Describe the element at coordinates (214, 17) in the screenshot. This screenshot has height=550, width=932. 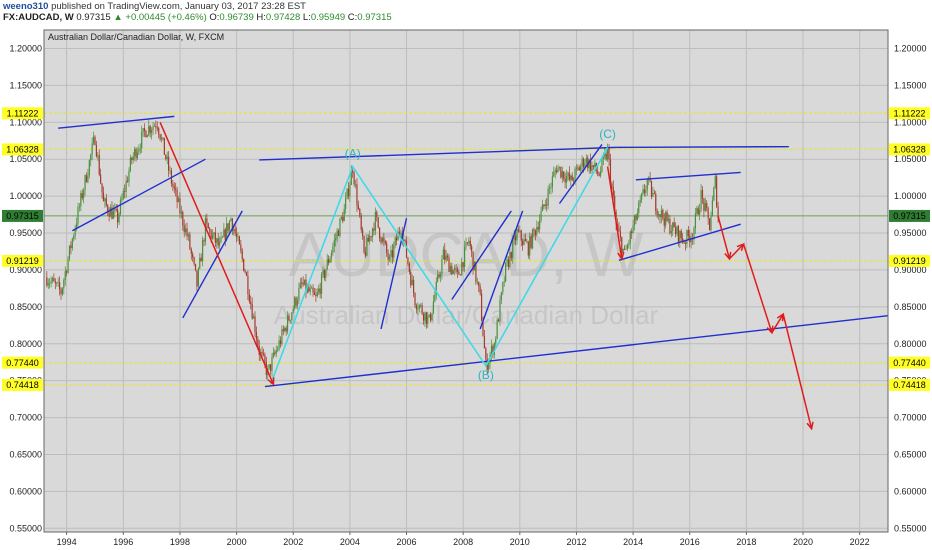
I see `open-label: O:` at that location.